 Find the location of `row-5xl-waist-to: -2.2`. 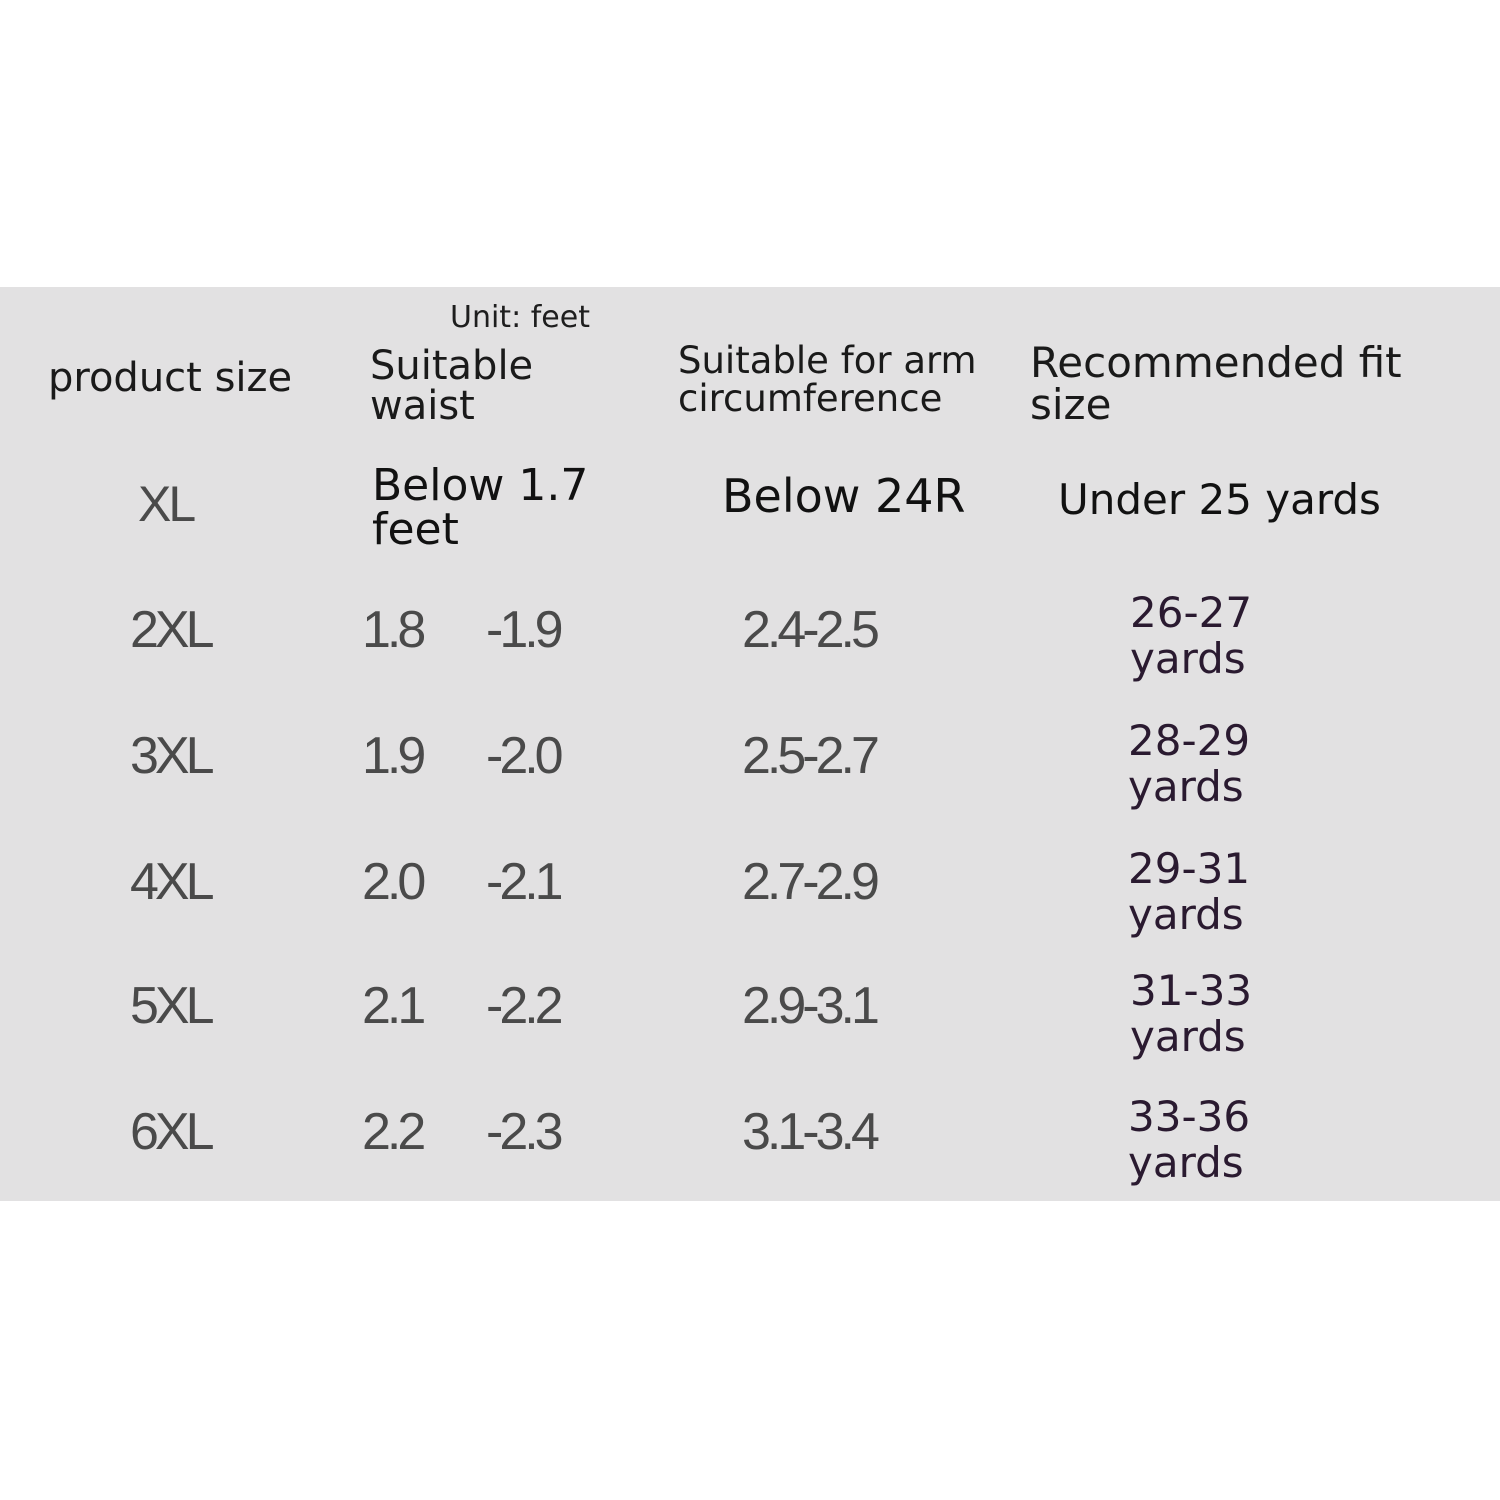

row-5xl-waist-to: -2.2 is located at coordinates (525, 1006).